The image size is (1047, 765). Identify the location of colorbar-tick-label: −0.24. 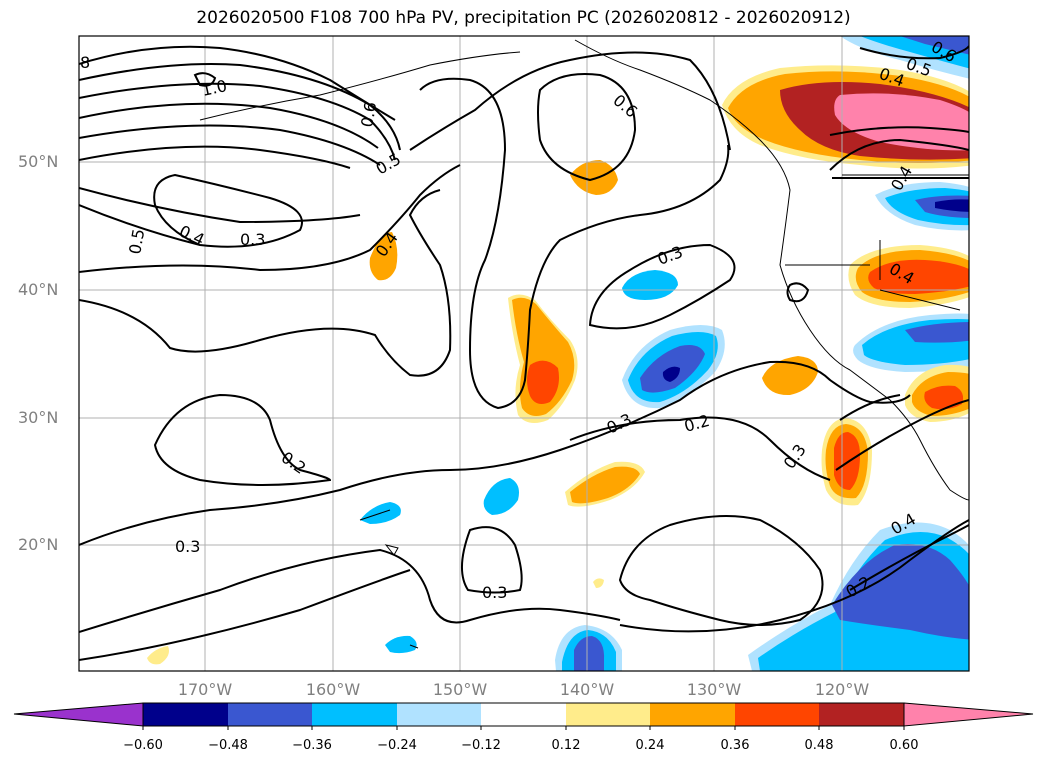
(397, 745).